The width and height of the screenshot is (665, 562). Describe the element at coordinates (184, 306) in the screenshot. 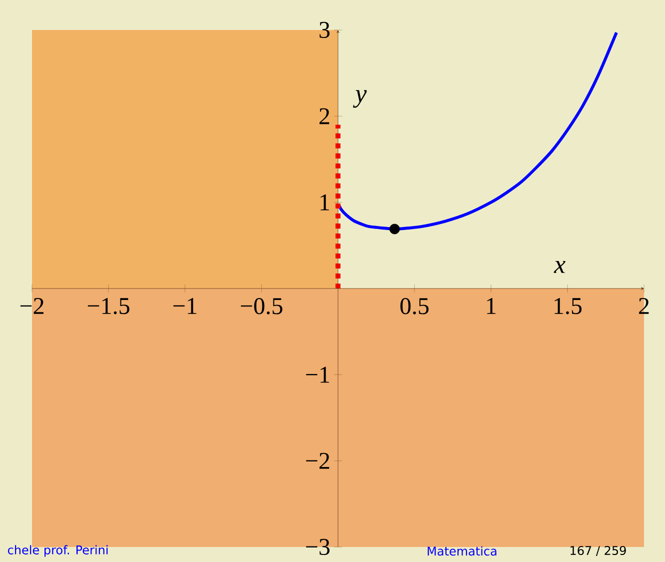

I see `x-tick-label: −1` at that location.